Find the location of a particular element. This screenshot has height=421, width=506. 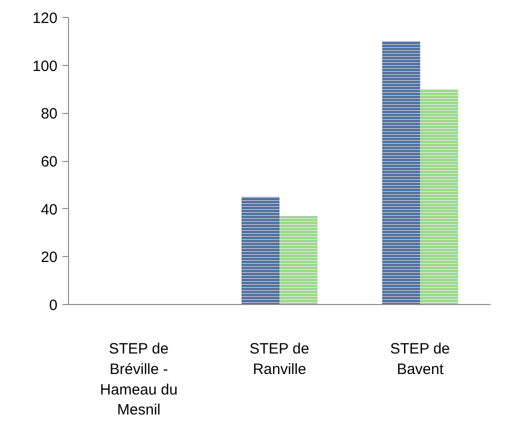

y-tick-label: 60 is located at coordinates (49, 162).